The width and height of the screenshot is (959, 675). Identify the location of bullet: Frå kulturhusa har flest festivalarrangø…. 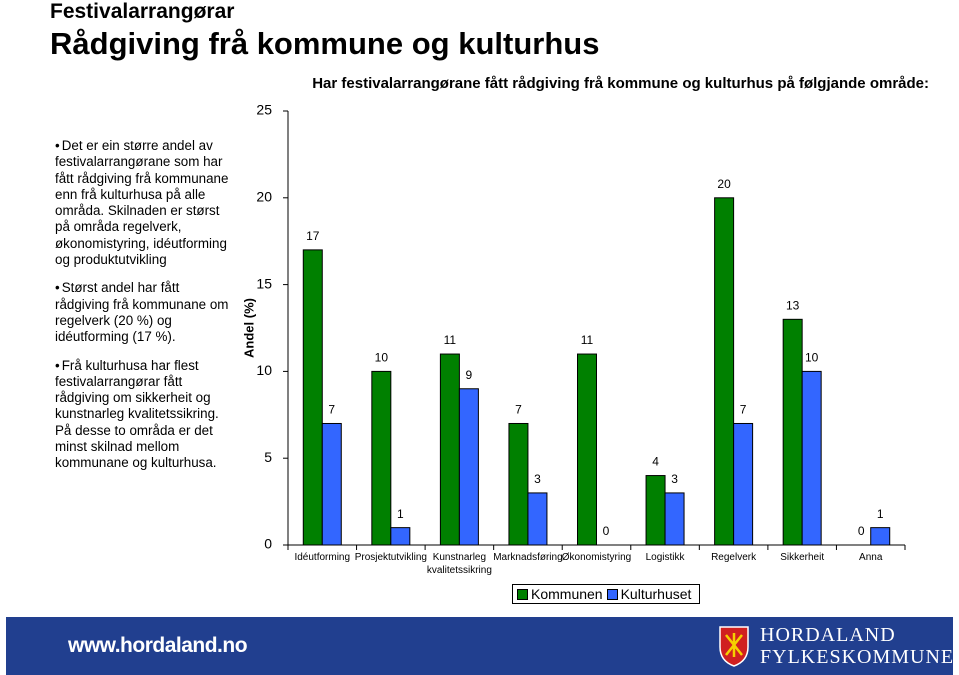
(145, 415).